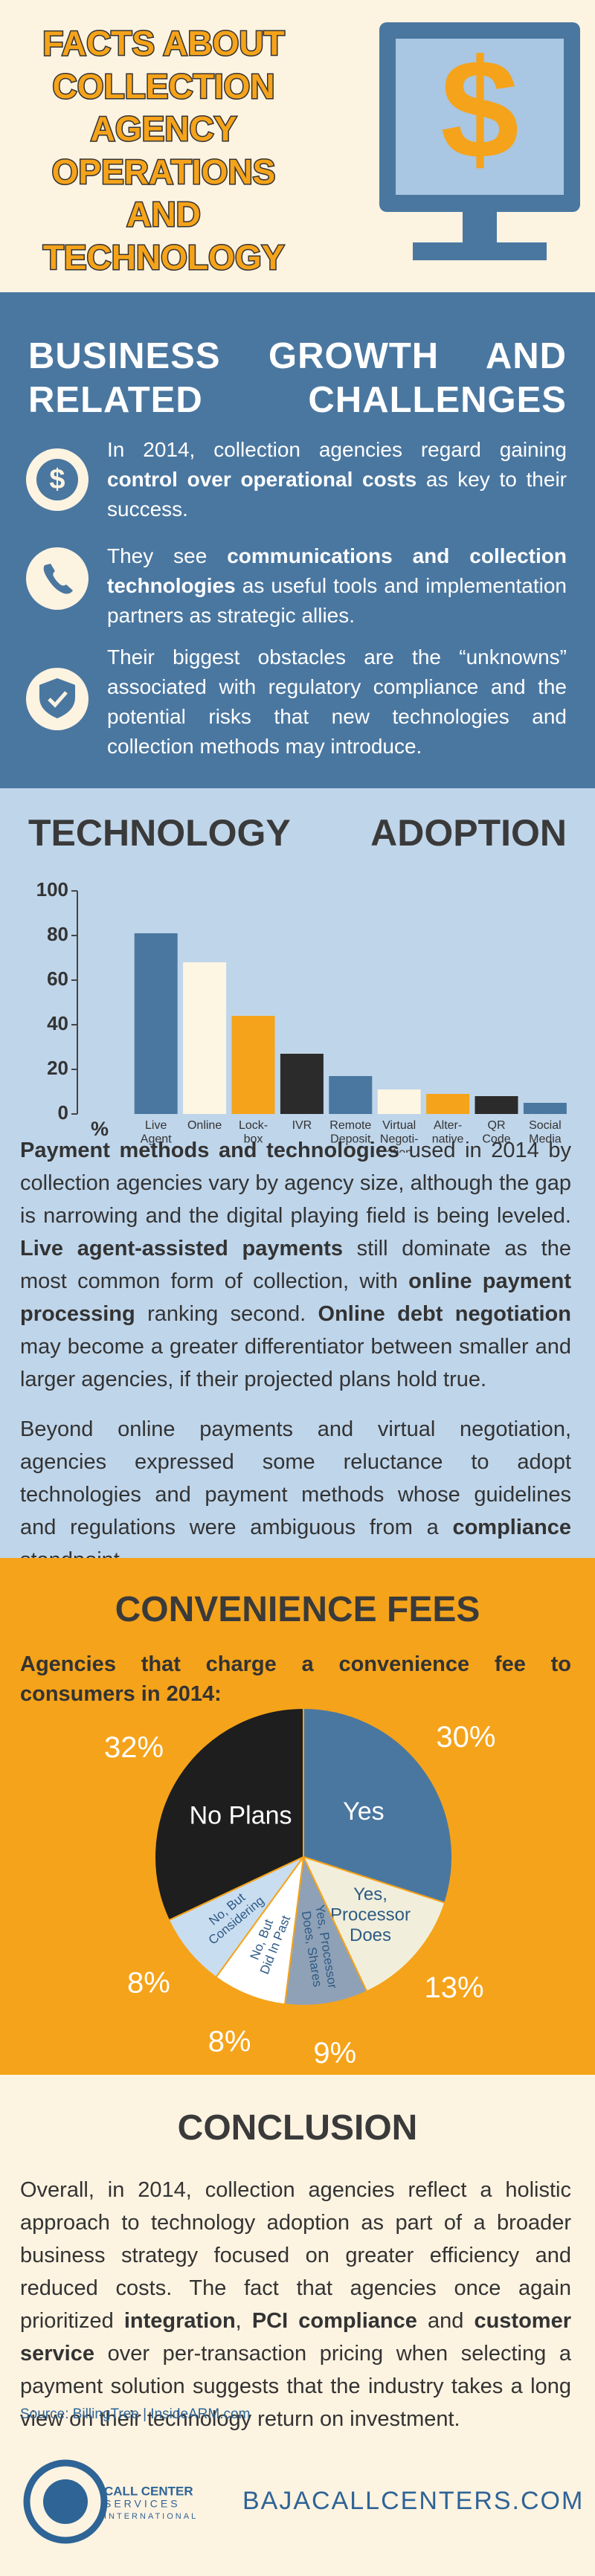 Image resolution: width=595 pixels, height=2576 pixels. What do you see at coordinates (63, 1112) in the screenshot?
I see `y-tick-label: 0` at bounding box center [63, 1112].